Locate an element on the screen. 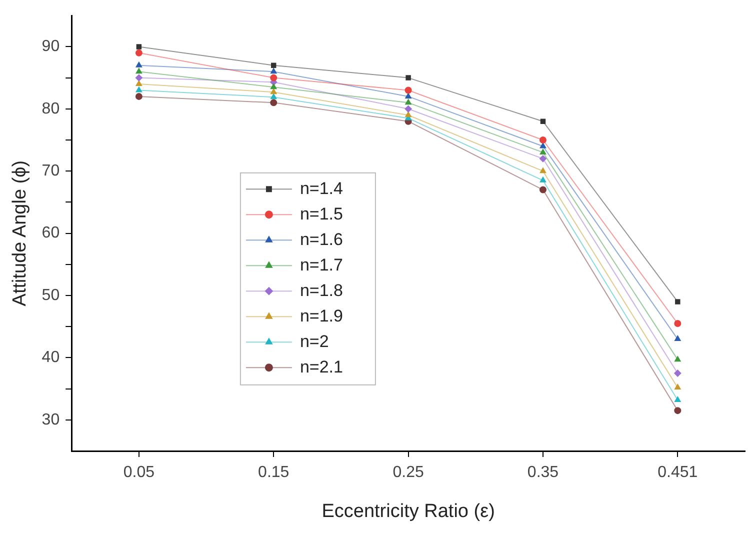  y-tick-label: 30 is located at coordinates (51, 419).